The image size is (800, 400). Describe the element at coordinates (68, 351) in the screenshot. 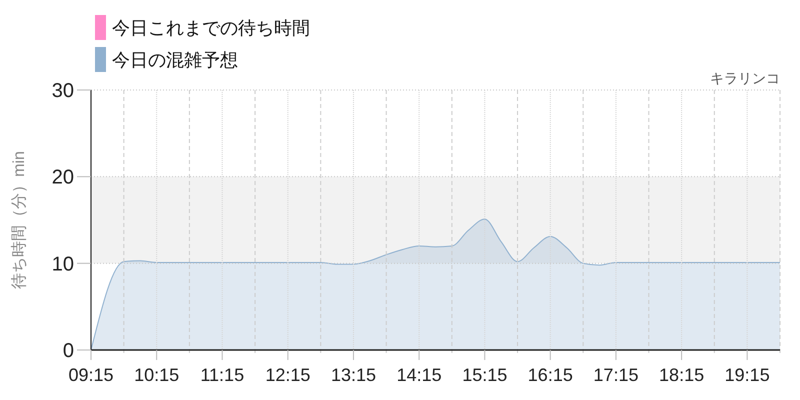

I see `ytick: 0` at that location.